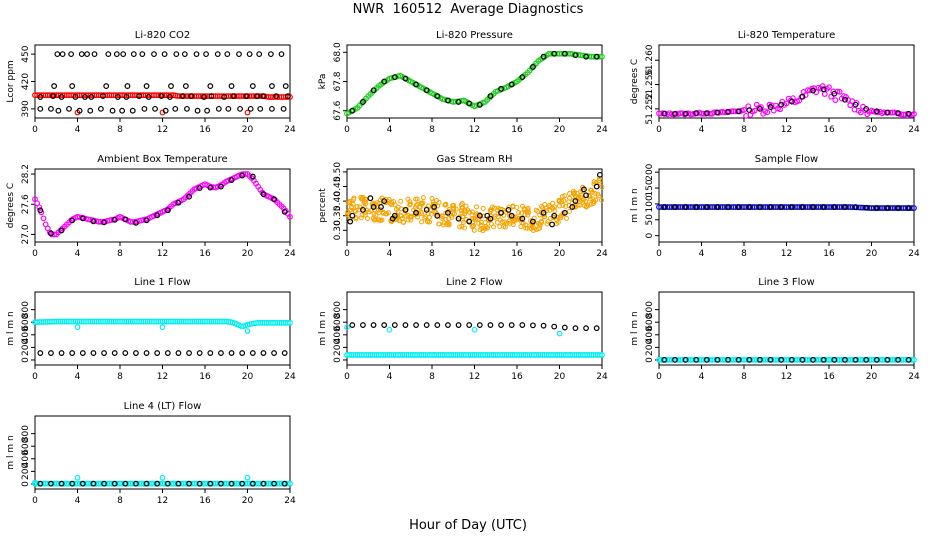  I want to click on y-tick-label: 600, so click(26, 321).